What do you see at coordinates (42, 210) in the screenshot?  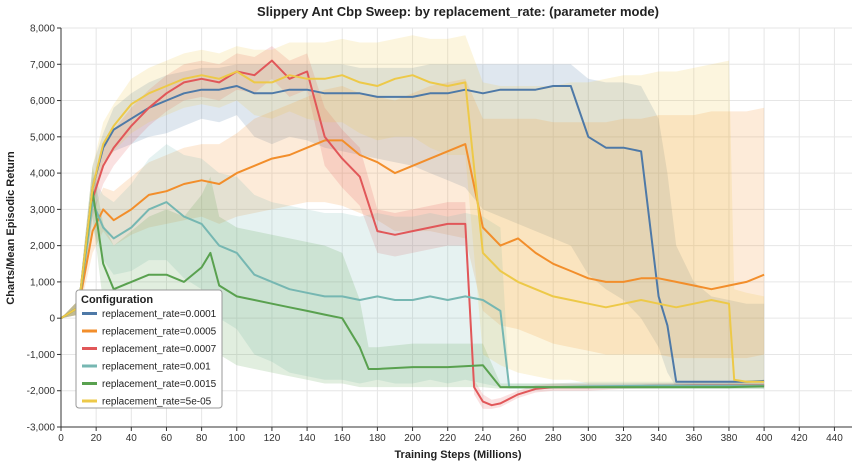 I see `y-tick-label-6: 3,000` at bounding box center [42, 210].